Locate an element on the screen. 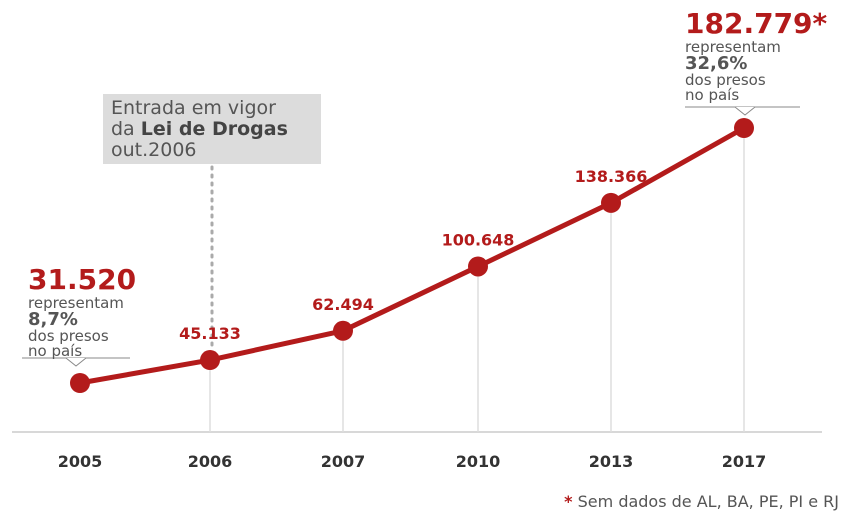 This screenshot has height=511, width=861. data-label-2010: 100.648 is located at coordinates (478, 239).